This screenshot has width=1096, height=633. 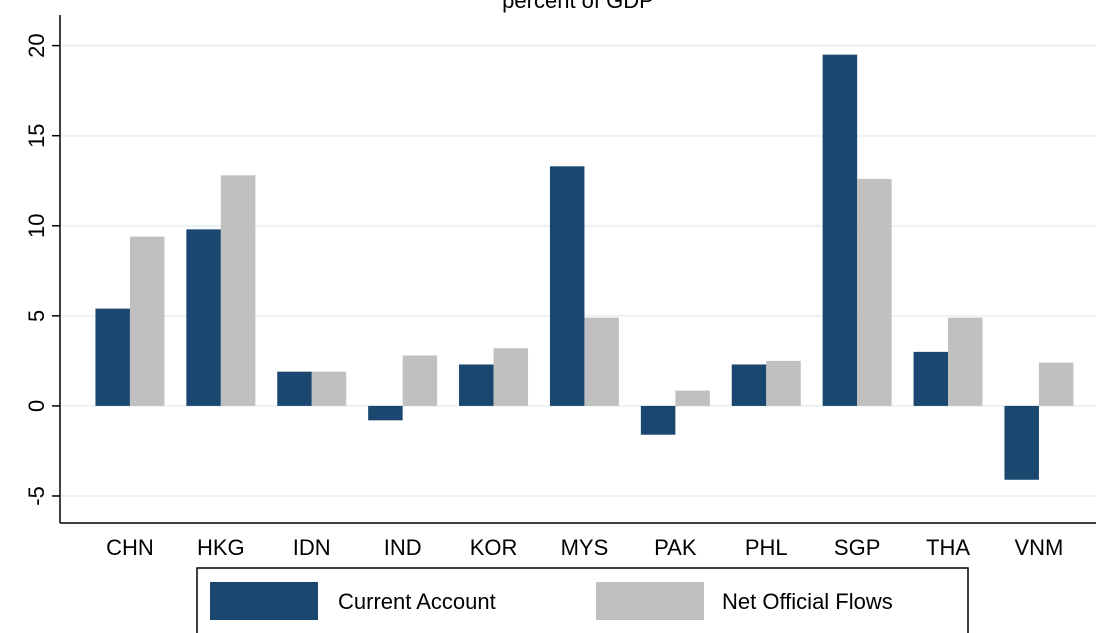 What do you see at coordinates (221, 547) in the screenshot?
I see `x-tick-label: HKG` at bounding box center [221, 547].